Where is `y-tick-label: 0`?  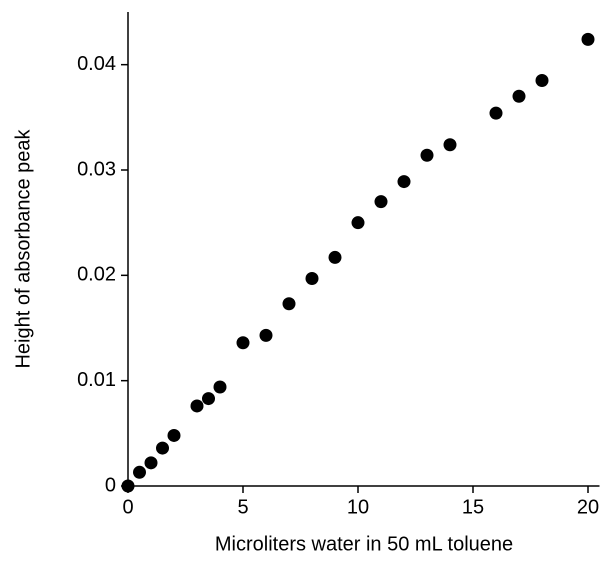 y-tick-label: 0 is located at coordinates (110, 485).